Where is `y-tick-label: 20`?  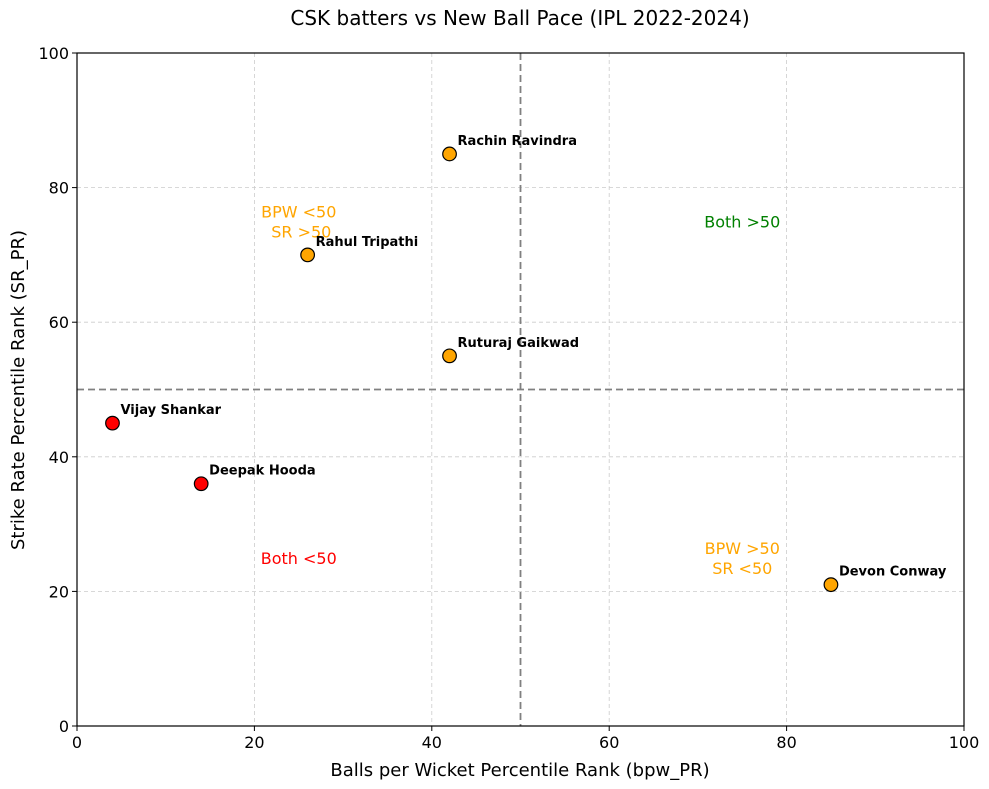
y-tick-label: 20 is located at coordinates (59, 591).